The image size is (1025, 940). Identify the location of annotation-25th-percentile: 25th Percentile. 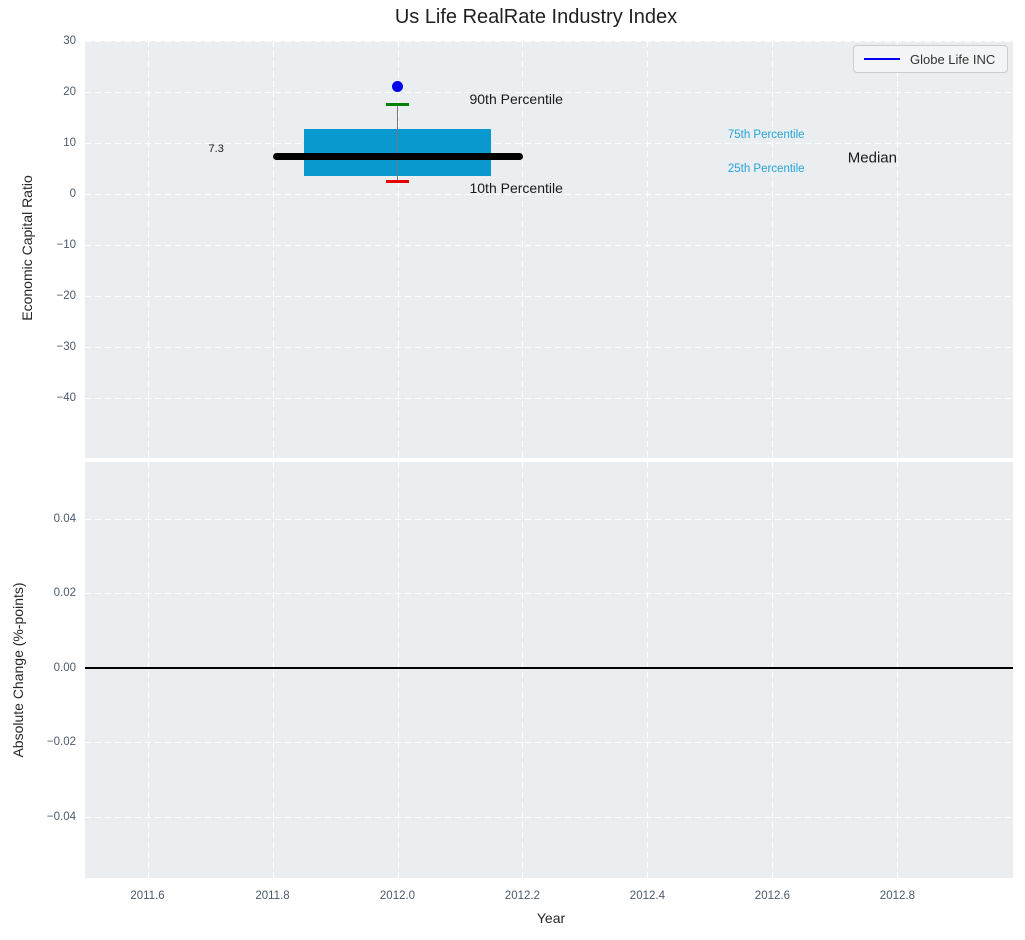
(766, 169).